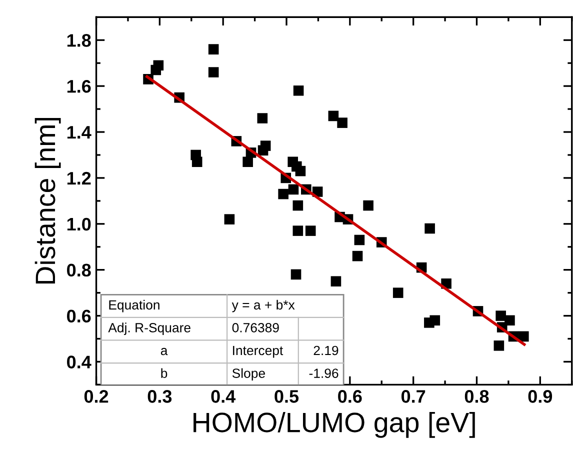 This screenshot has height=451, width=573. I want to click on annotation: Slope, so click(248, 374).